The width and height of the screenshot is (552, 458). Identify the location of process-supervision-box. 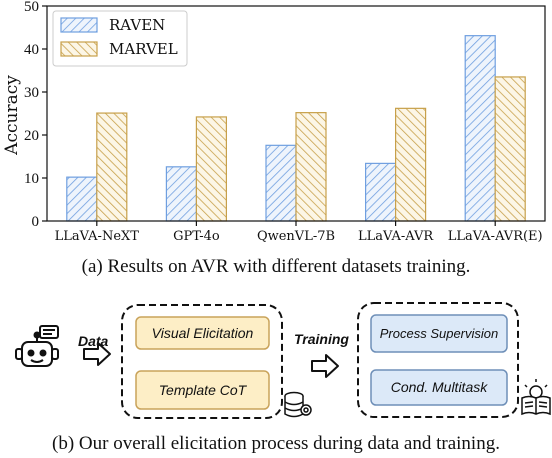
(439, 333).